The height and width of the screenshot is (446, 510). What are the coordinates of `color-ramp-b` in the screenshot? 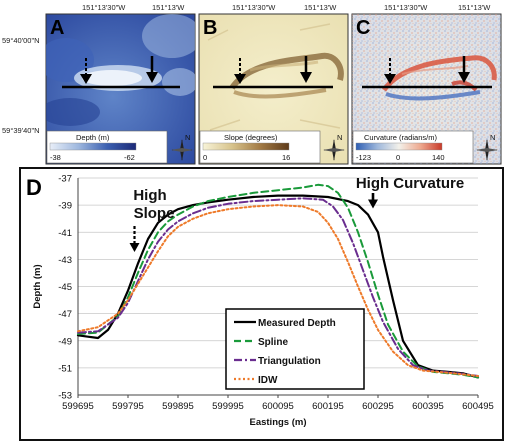 It's located at (246, 146).